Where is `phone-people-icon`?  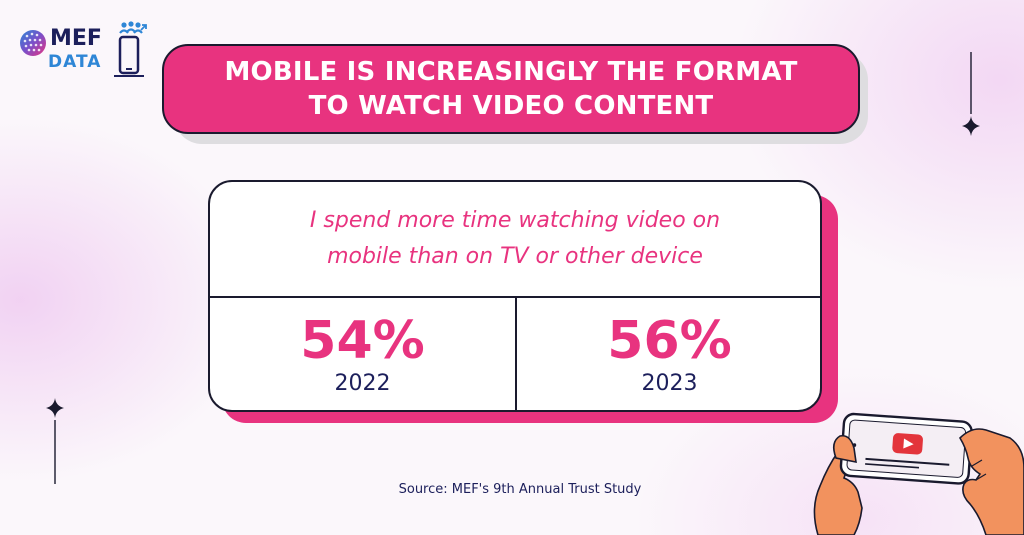
phone-people-icon is located at coordinates (130, 49).